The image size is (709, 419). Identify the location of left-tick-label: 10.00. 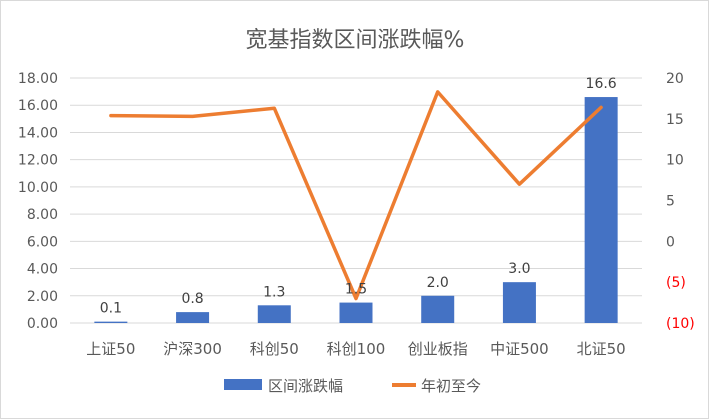
(38, 188).